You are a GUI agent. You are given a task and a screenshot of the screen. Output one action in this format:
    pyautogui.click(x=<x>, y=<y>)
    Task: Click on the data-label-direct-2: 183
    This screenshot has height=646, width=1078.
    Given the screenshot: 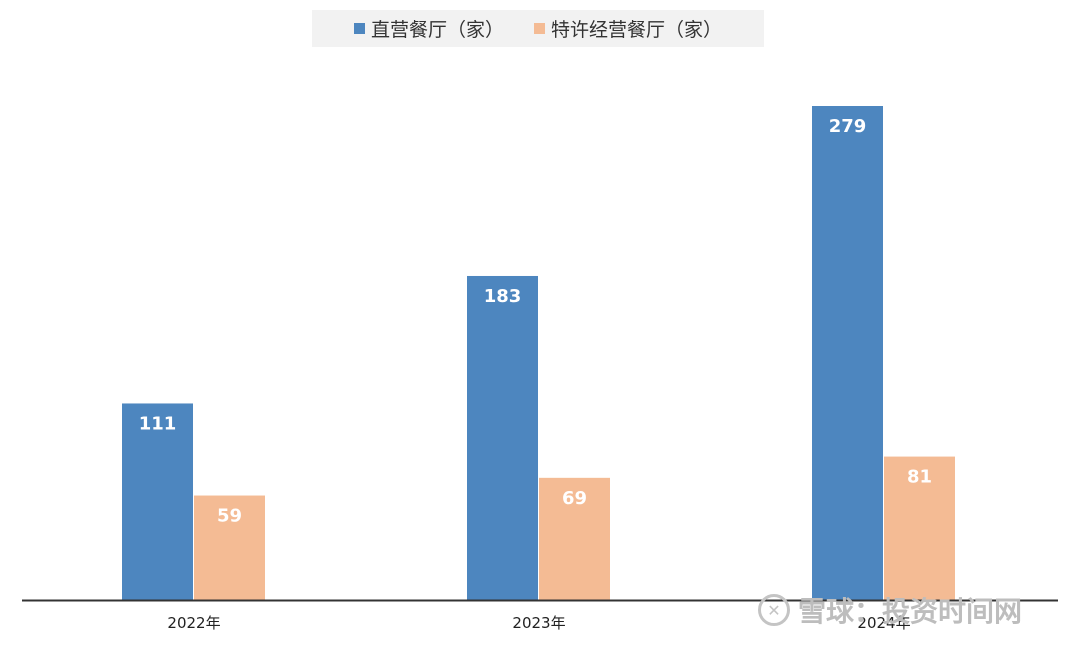 What is the action you would take?
    pyautogui.click(x=503, y=296)
    